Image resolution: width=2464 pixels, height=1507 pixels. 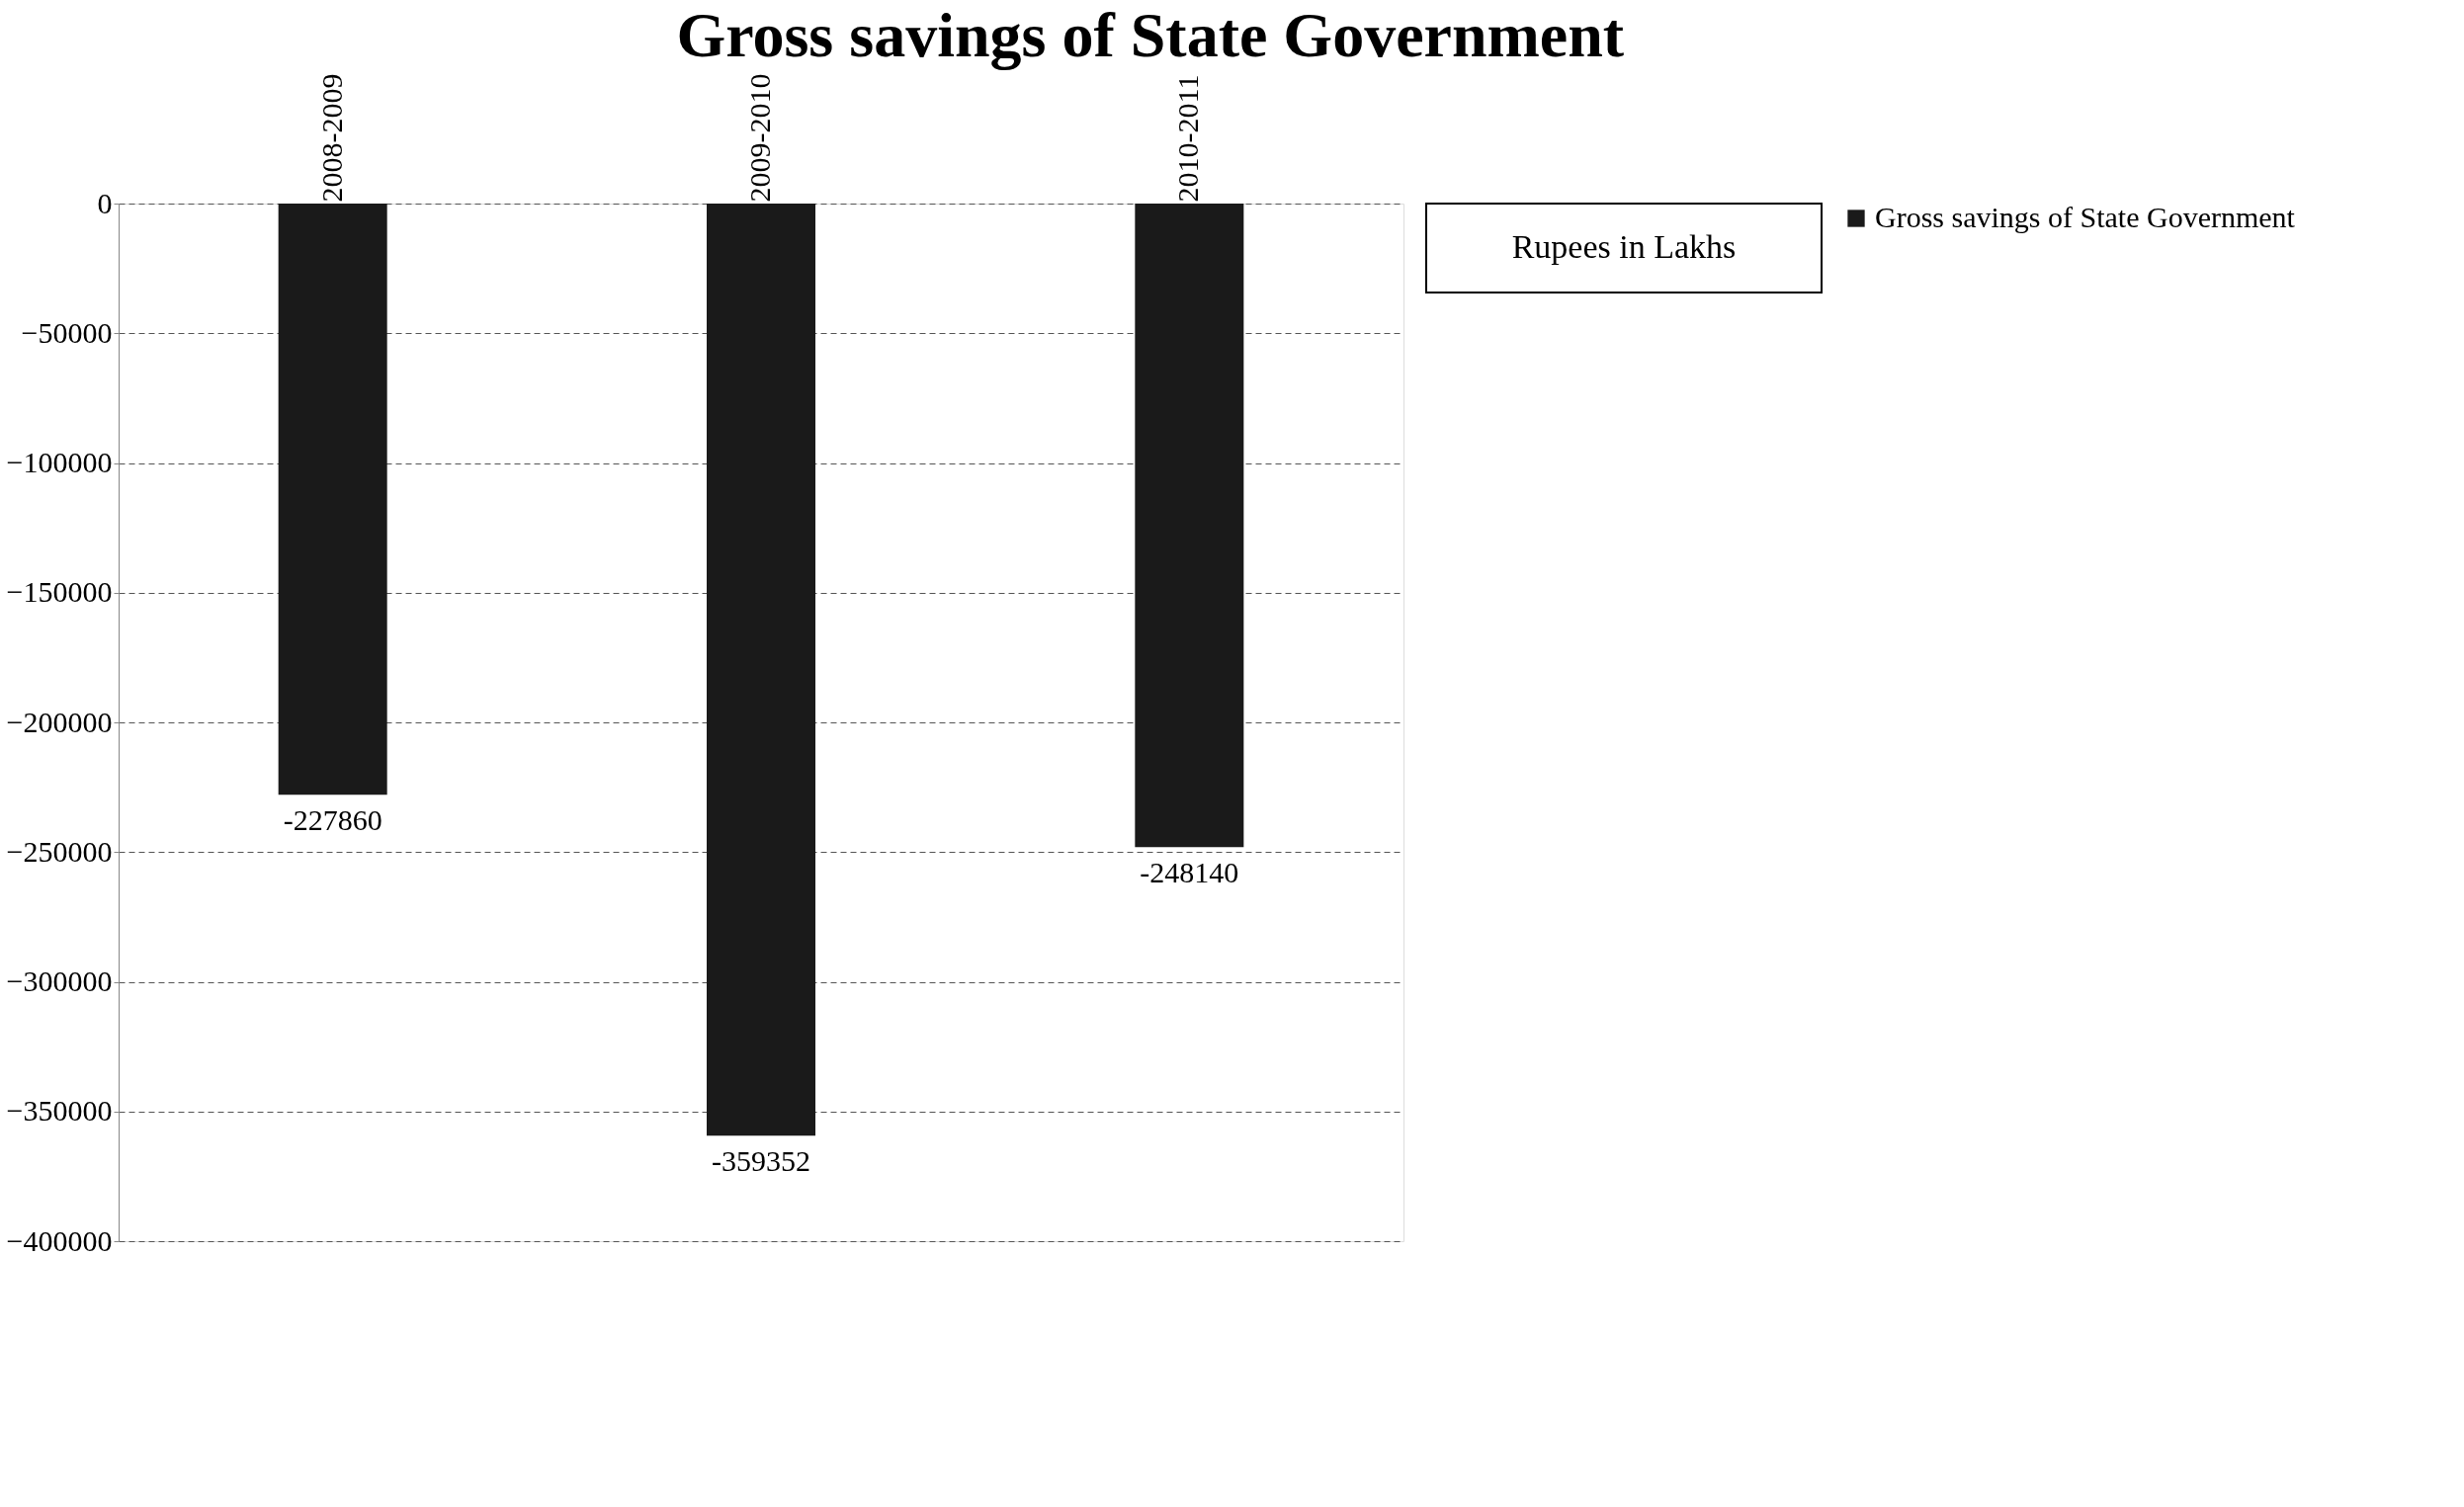 I want to click on text: Rupees in Lakhs, so click(x=1624, y=246).